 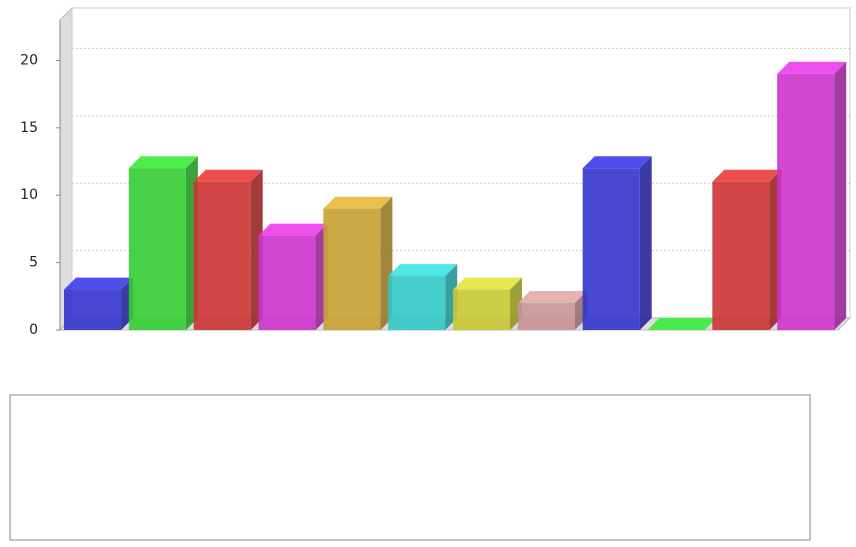 What do you see at coordinates (33, 263) in the screenshot?
I see `y-tick-label: 5` at bounding box center [33, 263].